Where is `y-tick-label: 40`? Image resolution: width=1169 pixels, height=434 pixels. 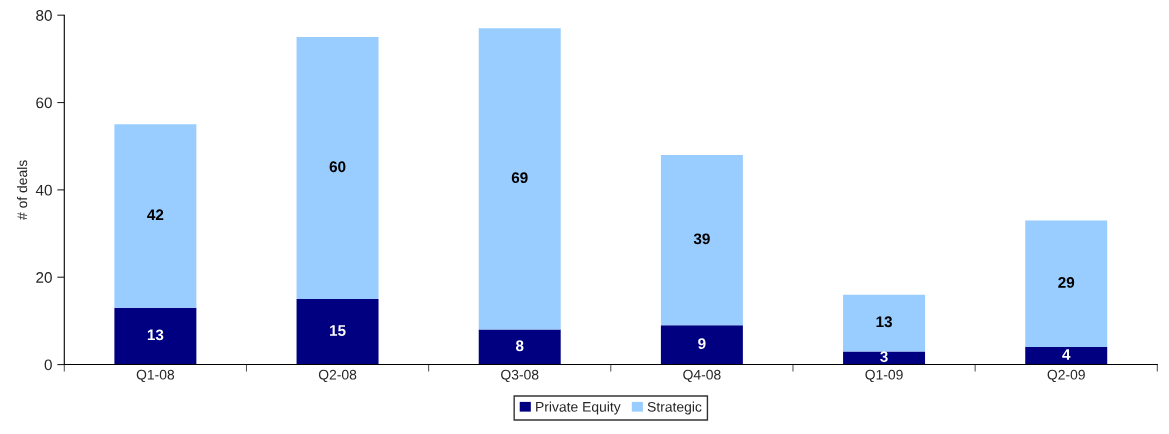
y-tick-label: 40 is located at coordinates (43, 190).